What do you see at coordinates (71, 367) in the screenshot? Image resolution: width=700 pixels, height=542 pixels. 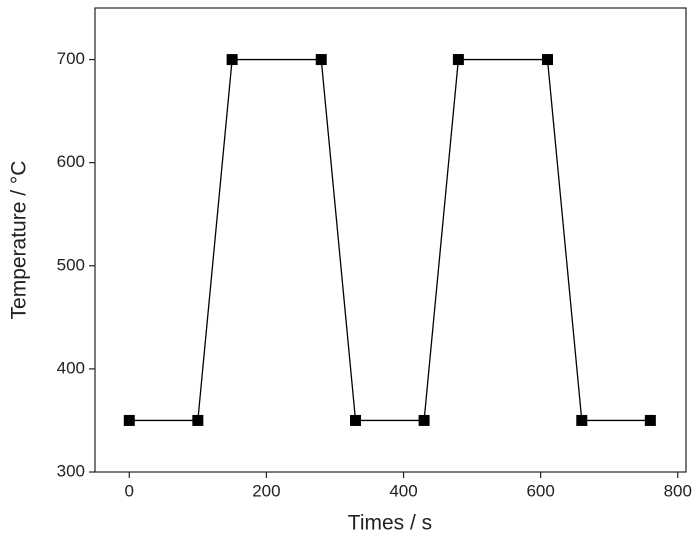 I see `y-tick-label: 400` at bounding box center [71, 367].